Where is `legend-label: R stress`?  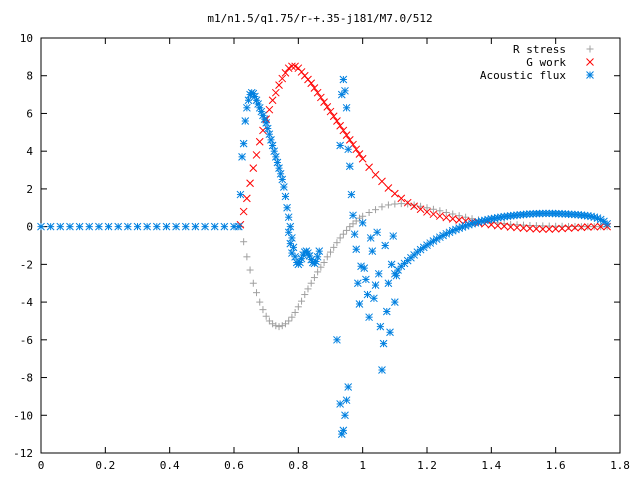 legend-label: R stress is located at coordinates (539, 49).